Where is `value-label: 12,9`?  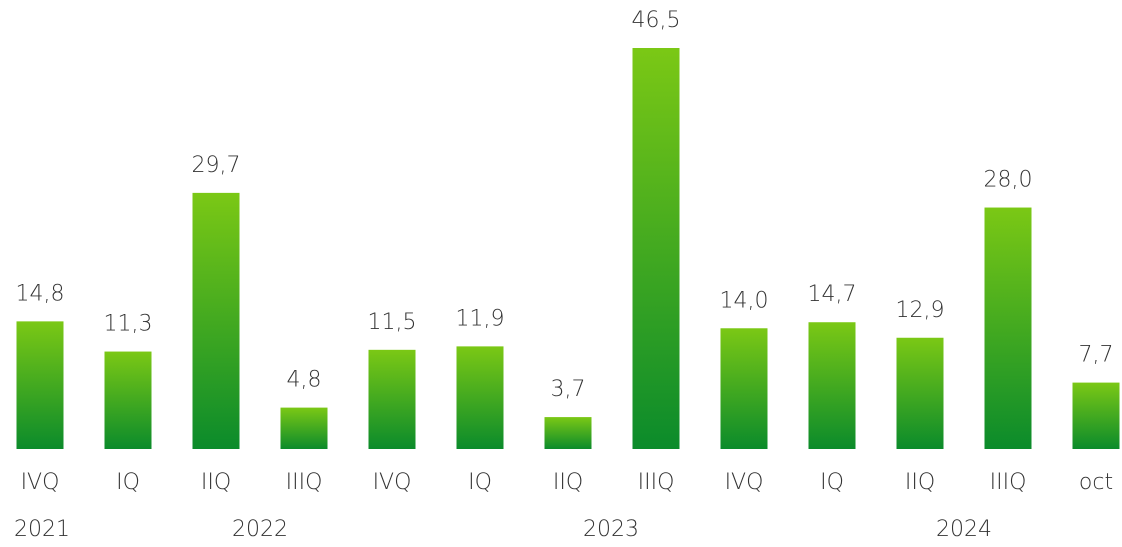
value-label: 12,9 is located at coordinates (920, 310).